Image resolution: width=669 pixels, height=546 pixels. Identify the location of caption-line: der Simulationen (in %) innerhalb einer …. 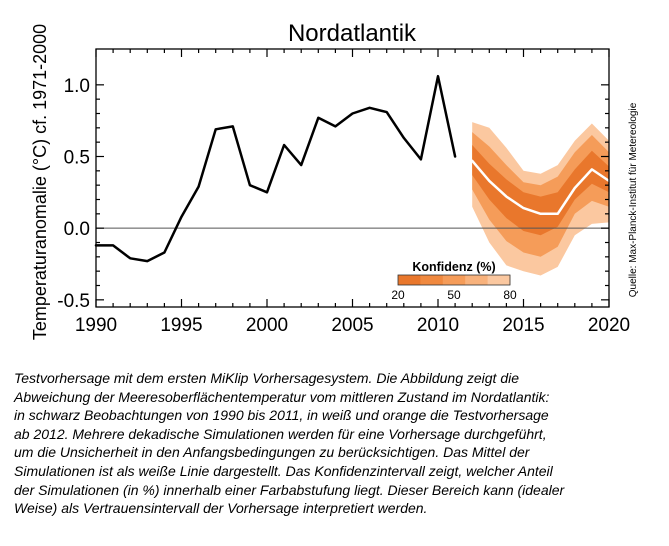
(289, 489).